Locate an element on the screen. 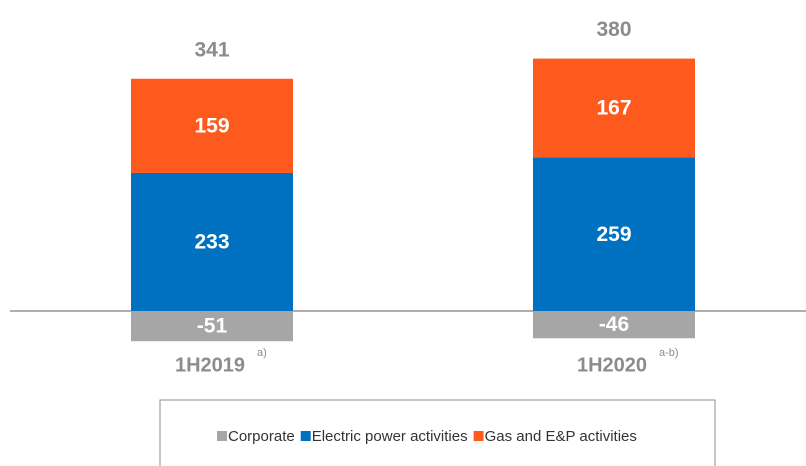 This screenshot has width=806, height=466. legend-box is located at coordinates (437, 432).